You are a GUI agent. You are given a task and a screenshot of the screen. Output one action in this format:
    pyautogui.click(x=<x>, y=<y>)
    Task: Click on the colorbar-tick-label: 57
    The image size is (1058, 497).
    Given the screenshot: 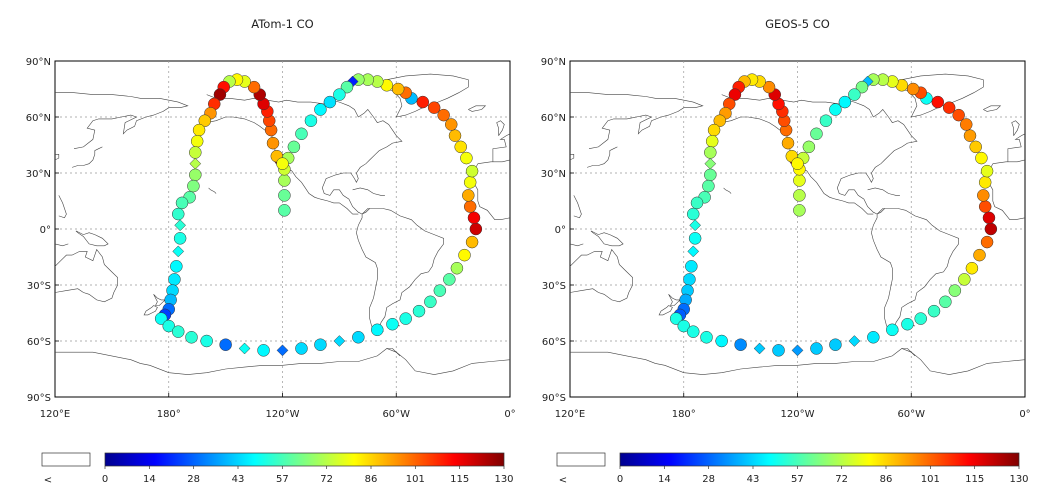 What is the action you would take?
    pyautogui.click(x=282, y=479)
    